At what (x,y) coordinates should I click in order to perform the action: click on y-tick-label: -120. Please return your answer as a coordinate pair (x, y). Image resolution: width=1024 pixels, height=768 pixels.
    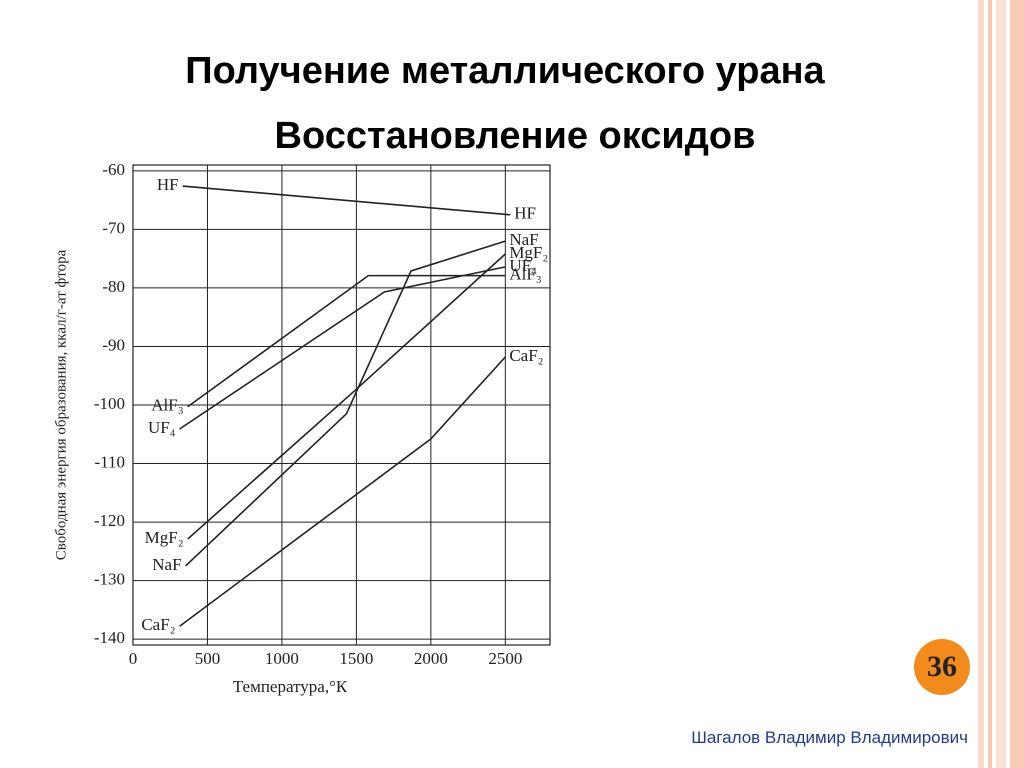
    Looking at the image, I should click on (109, 520).